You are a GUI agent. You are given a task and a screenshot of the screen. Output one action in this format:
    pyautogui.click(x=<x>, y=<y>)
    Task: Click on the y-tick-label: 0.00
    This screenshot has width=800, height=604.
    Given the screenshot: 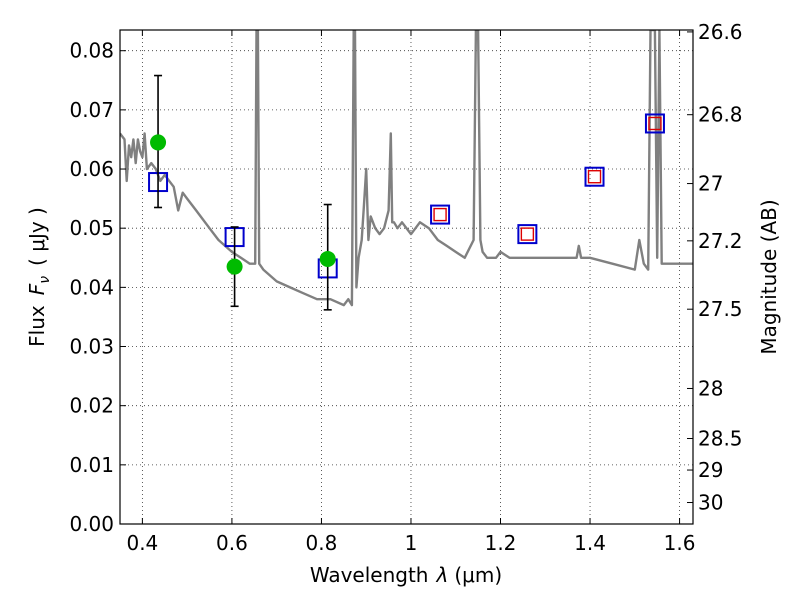 What is the action you would take?
    pyautogui.click(x=91, y=524)
    